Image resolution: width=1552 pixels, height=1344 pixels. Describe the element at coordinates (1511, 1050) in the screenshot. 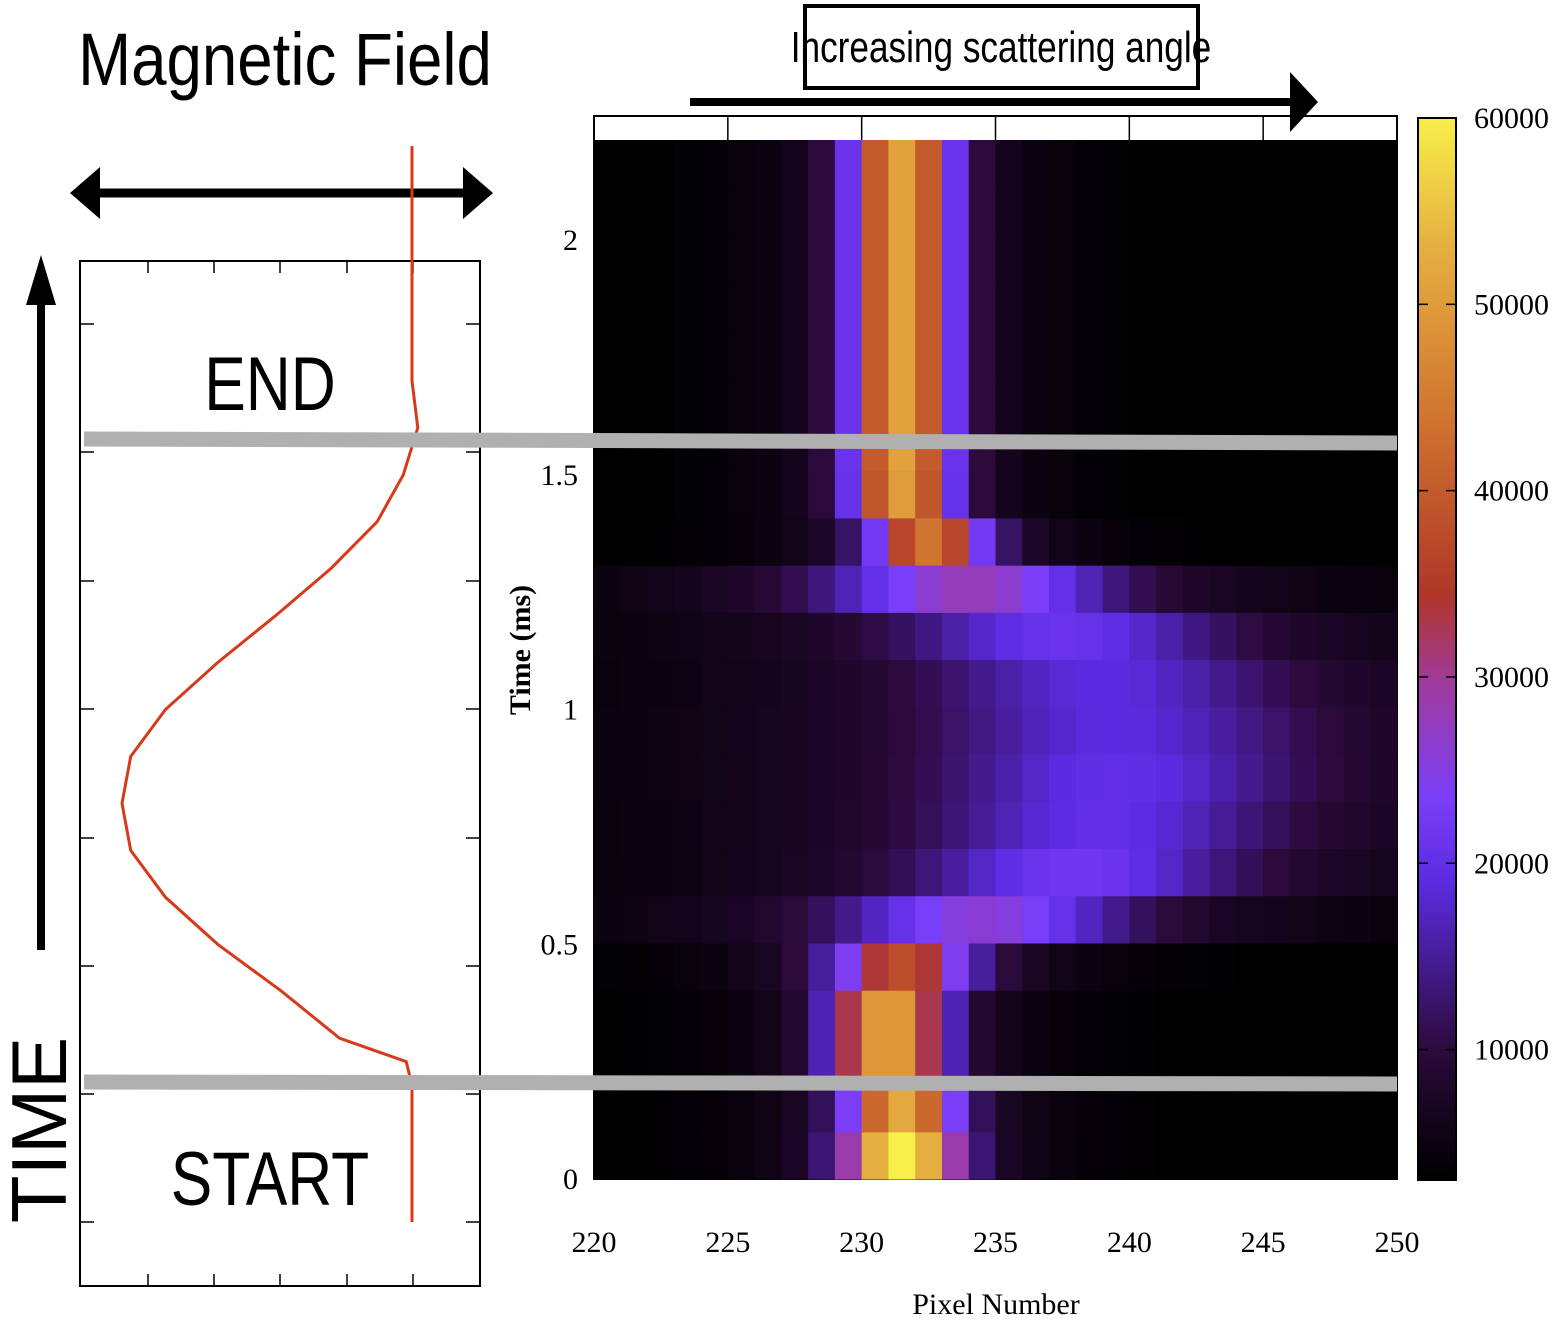

I see `colorbar-tick-label: 10000` at that location.